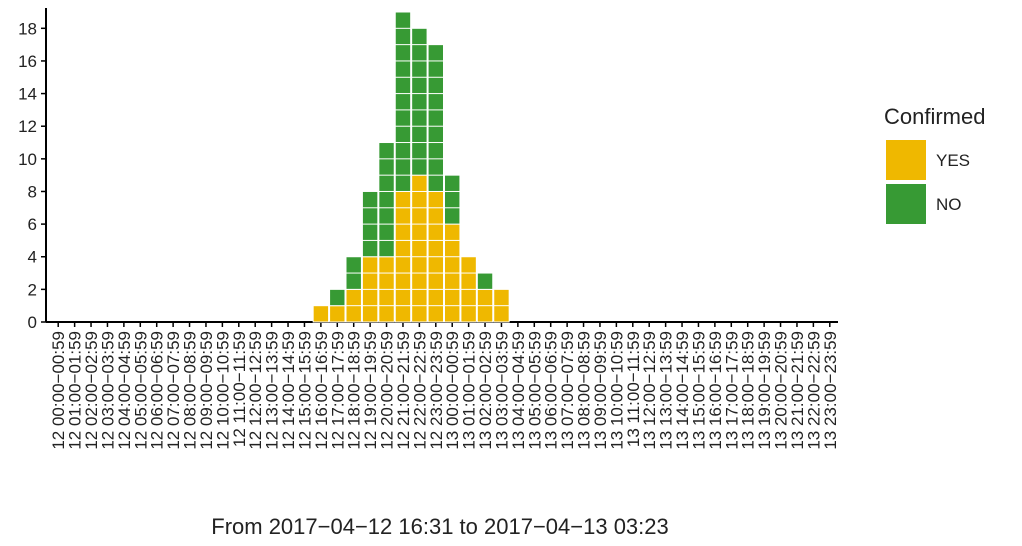 This screenshot has height=546, width=1022. What do you see at coordinates (953, 160) in the screenshot?
I see `legend-label: YES` at bounding box center [953, 160].